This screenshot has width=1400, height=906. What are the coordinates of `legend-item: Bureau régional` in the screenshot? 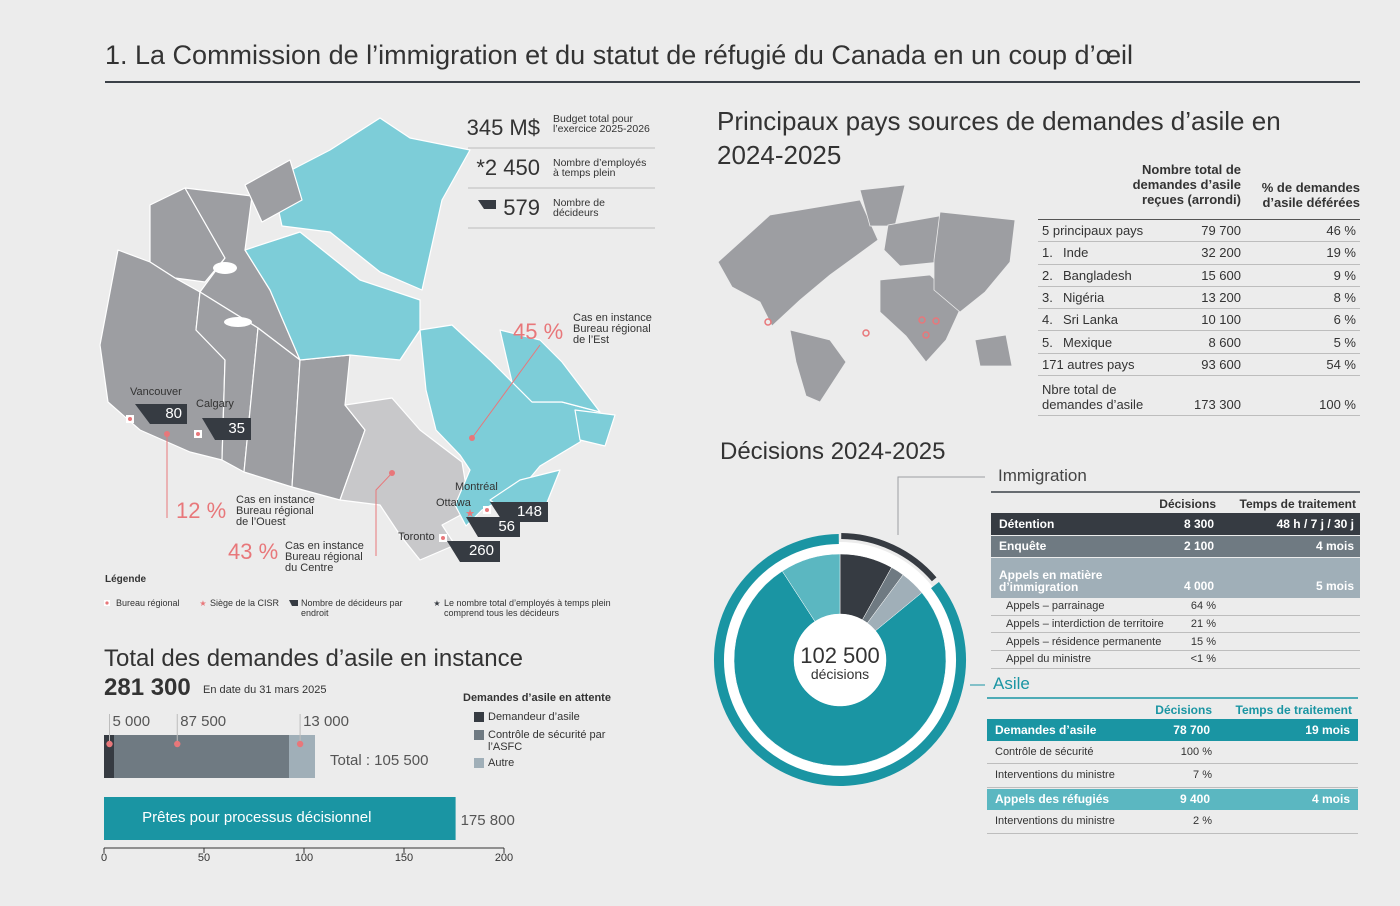 It's located at (148, 603).